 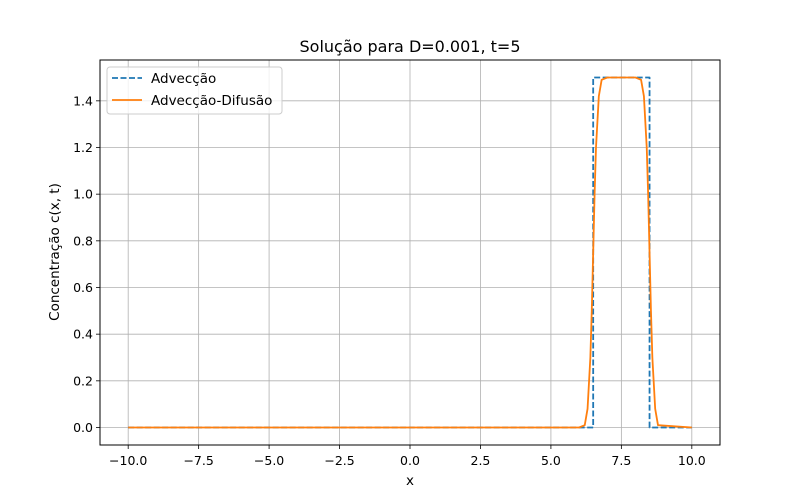 I want to click on y-tick-label: 0.8, so click(x=83, y=240).